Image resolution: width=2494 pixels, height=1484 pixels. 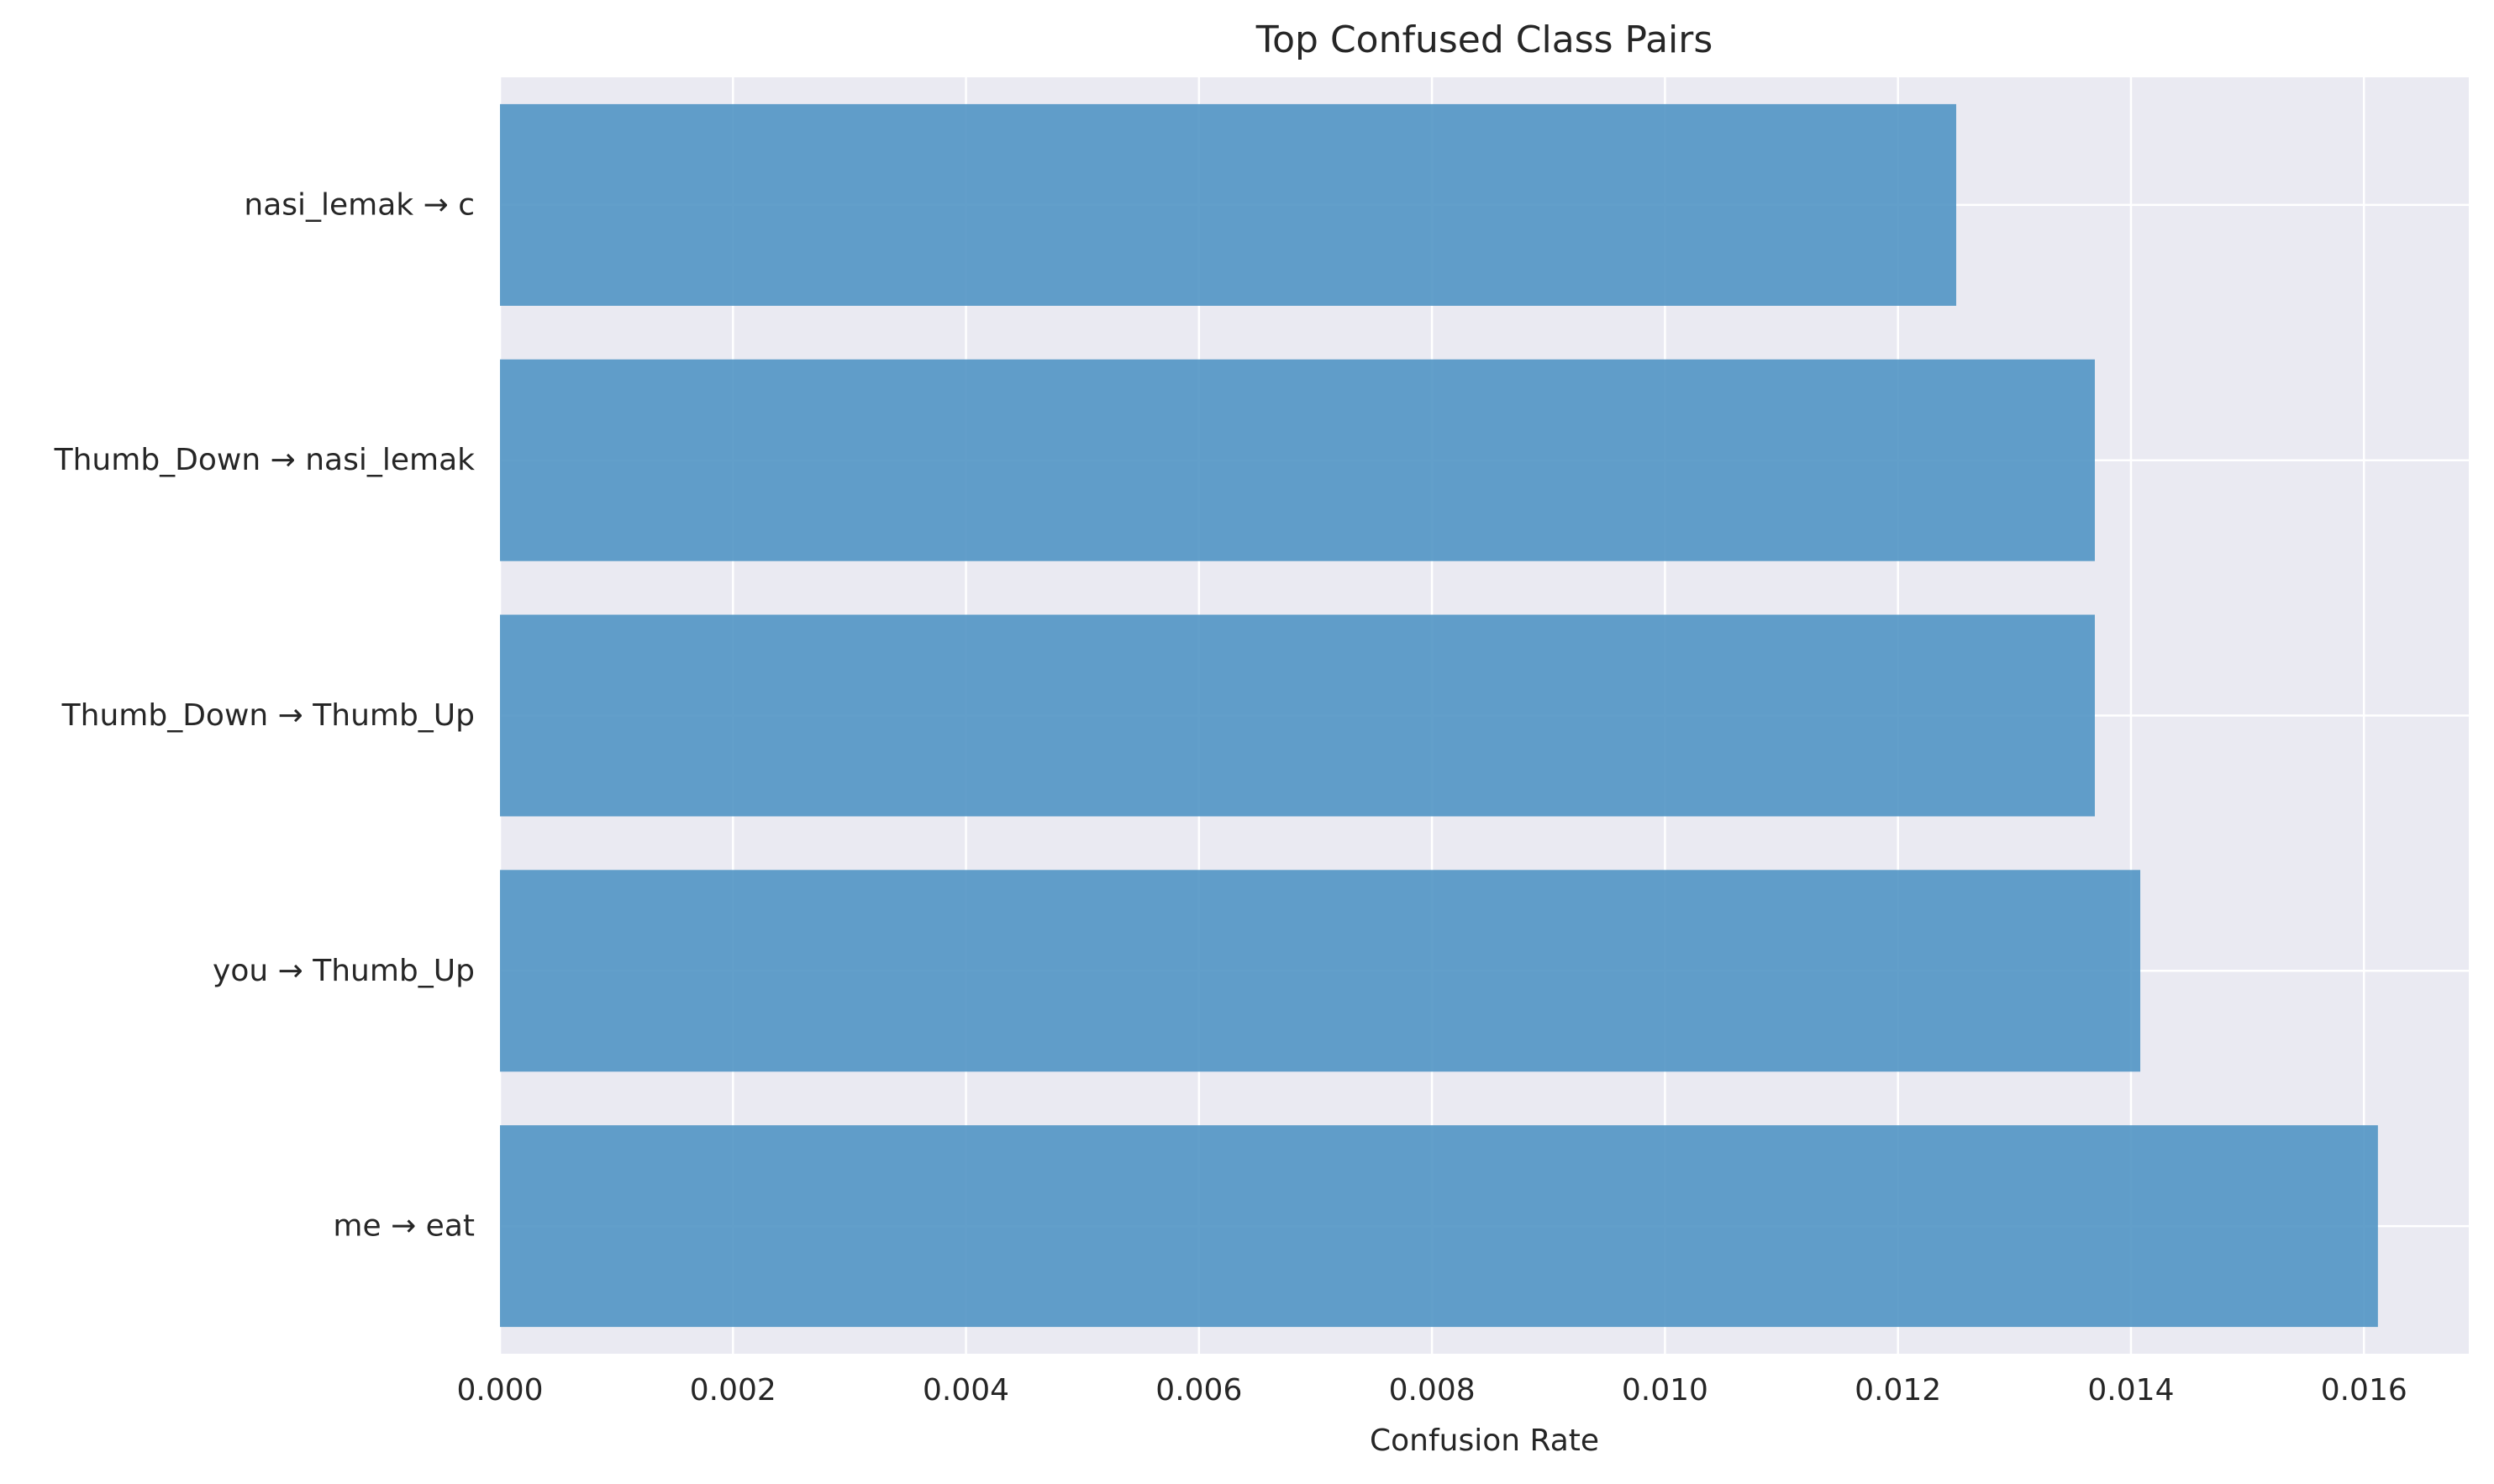 I want to click on x-tick-label: 0.002, so click(x=733, y=1391).